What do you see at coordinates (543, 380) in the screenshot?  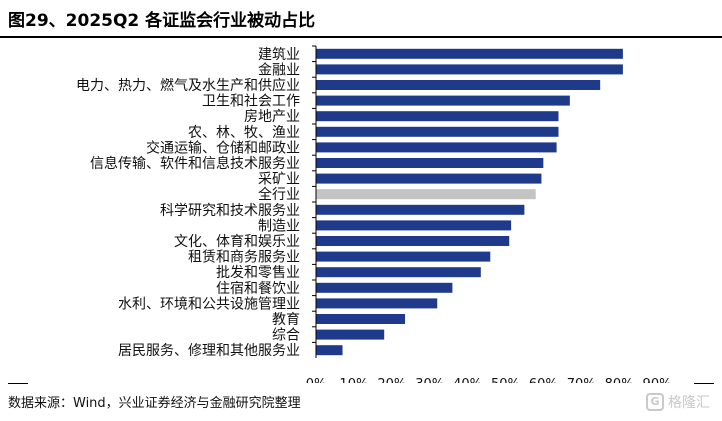 I see `x-tick-label: 60%` at bounding box center [543, 380].